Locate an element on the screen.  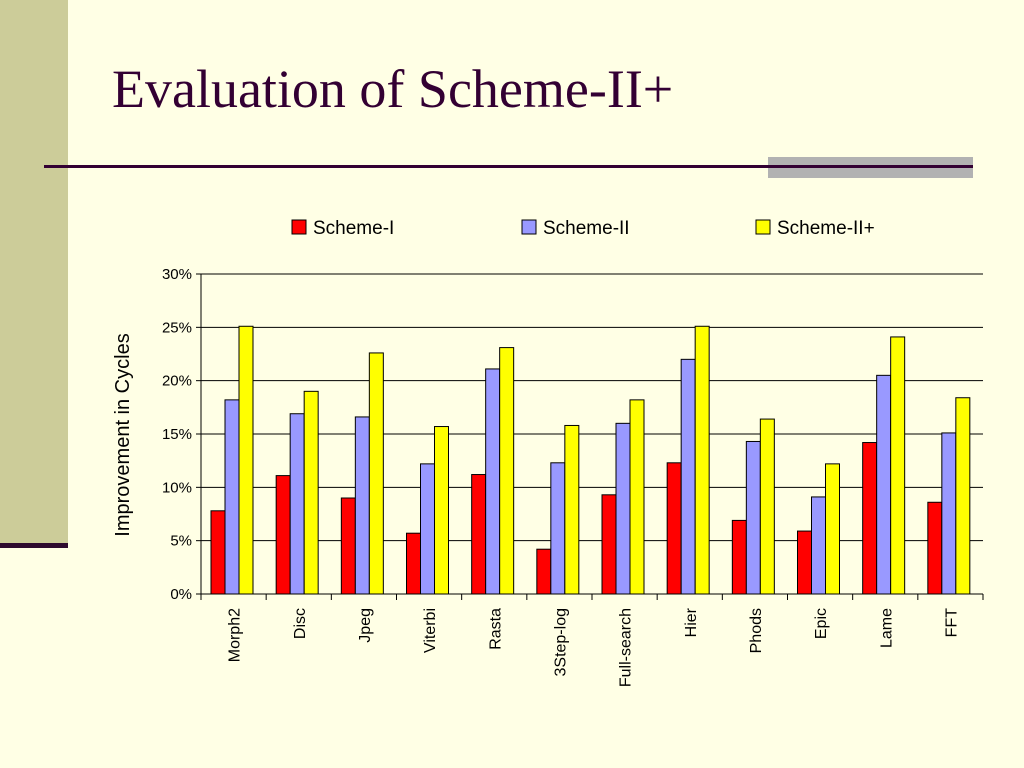
chart-legend: Scheme-I Scheme-II Scheme-II+ is located at coordinates (583, 228).